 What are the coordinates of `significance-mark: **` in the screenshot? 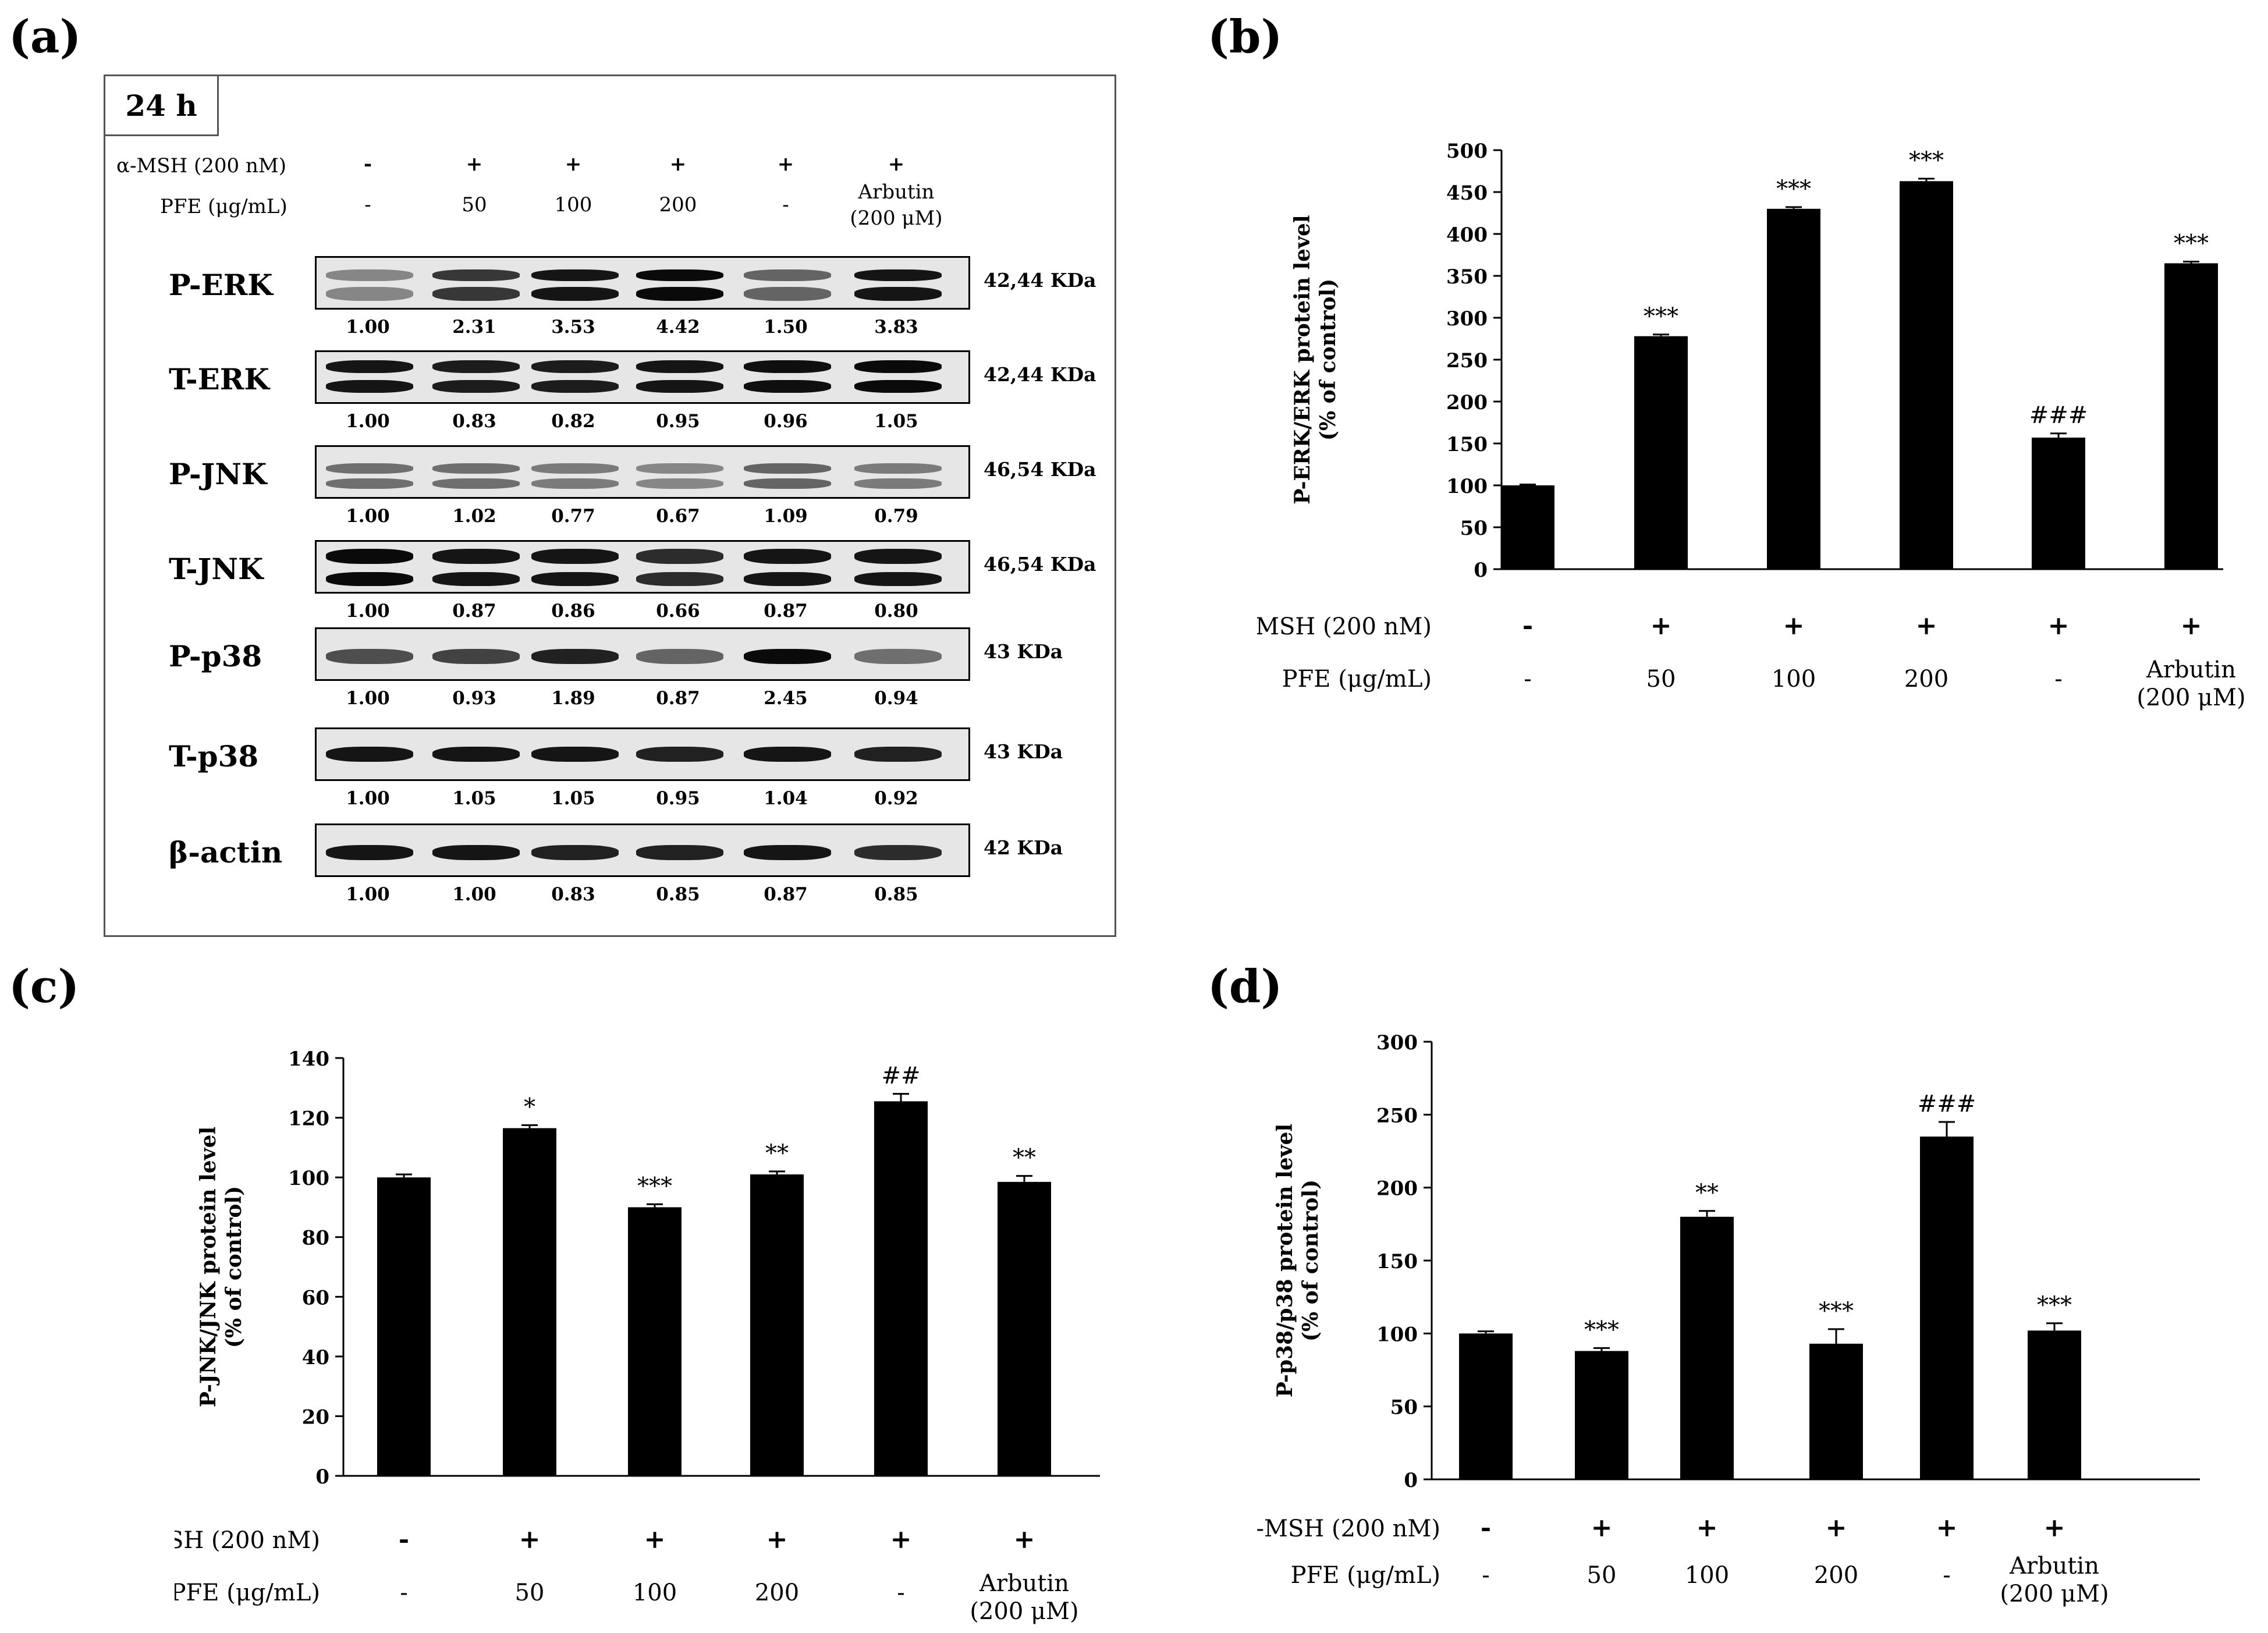 It's located at (1024, 1158).